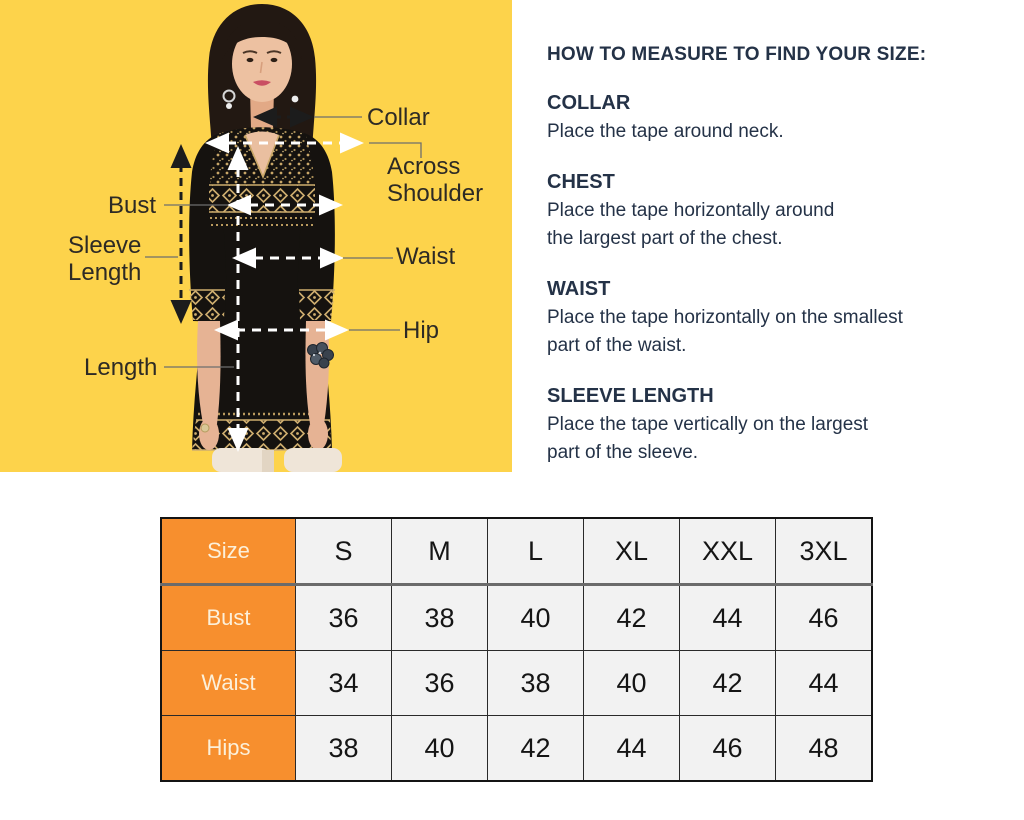 This screenshot has width=1024, height=820. I want to click on waist-value: 38, so click(535, 683).